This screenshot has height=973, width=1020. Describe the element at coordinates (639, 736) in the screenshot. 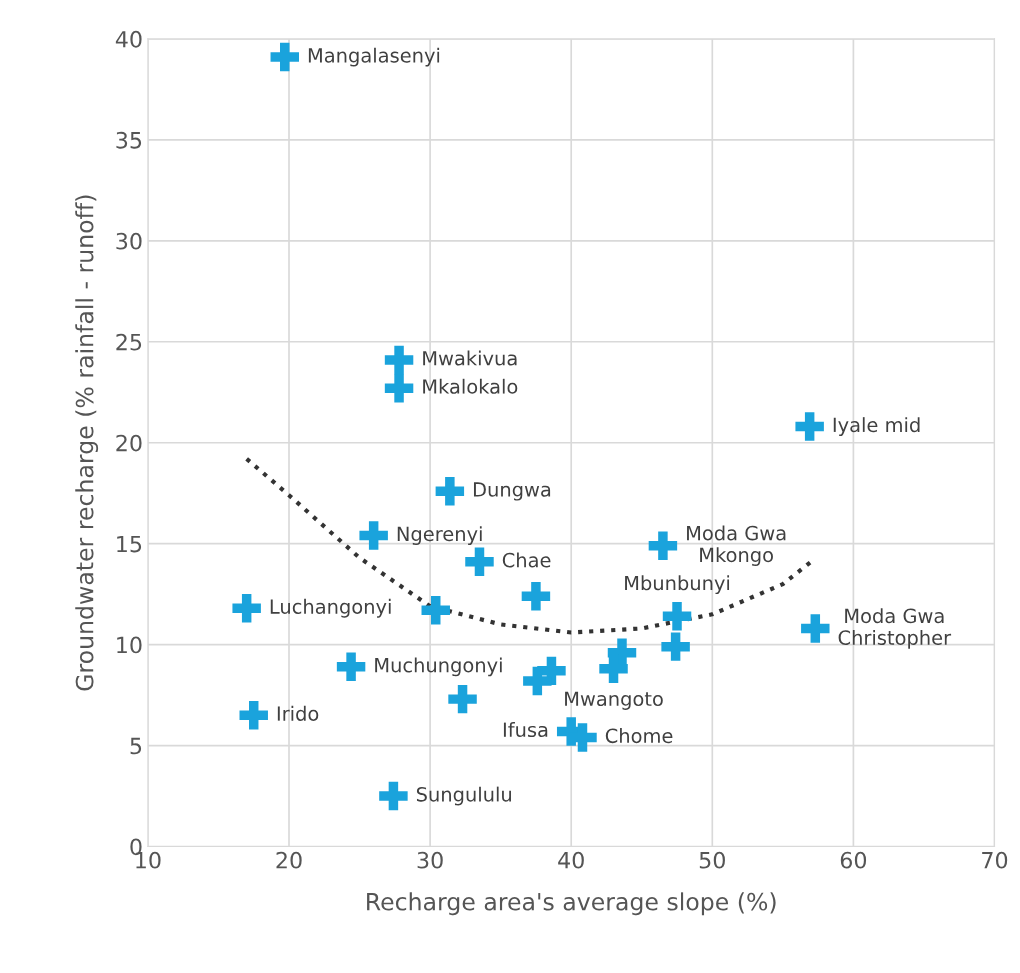

I see `annotation: Chome` at that location.